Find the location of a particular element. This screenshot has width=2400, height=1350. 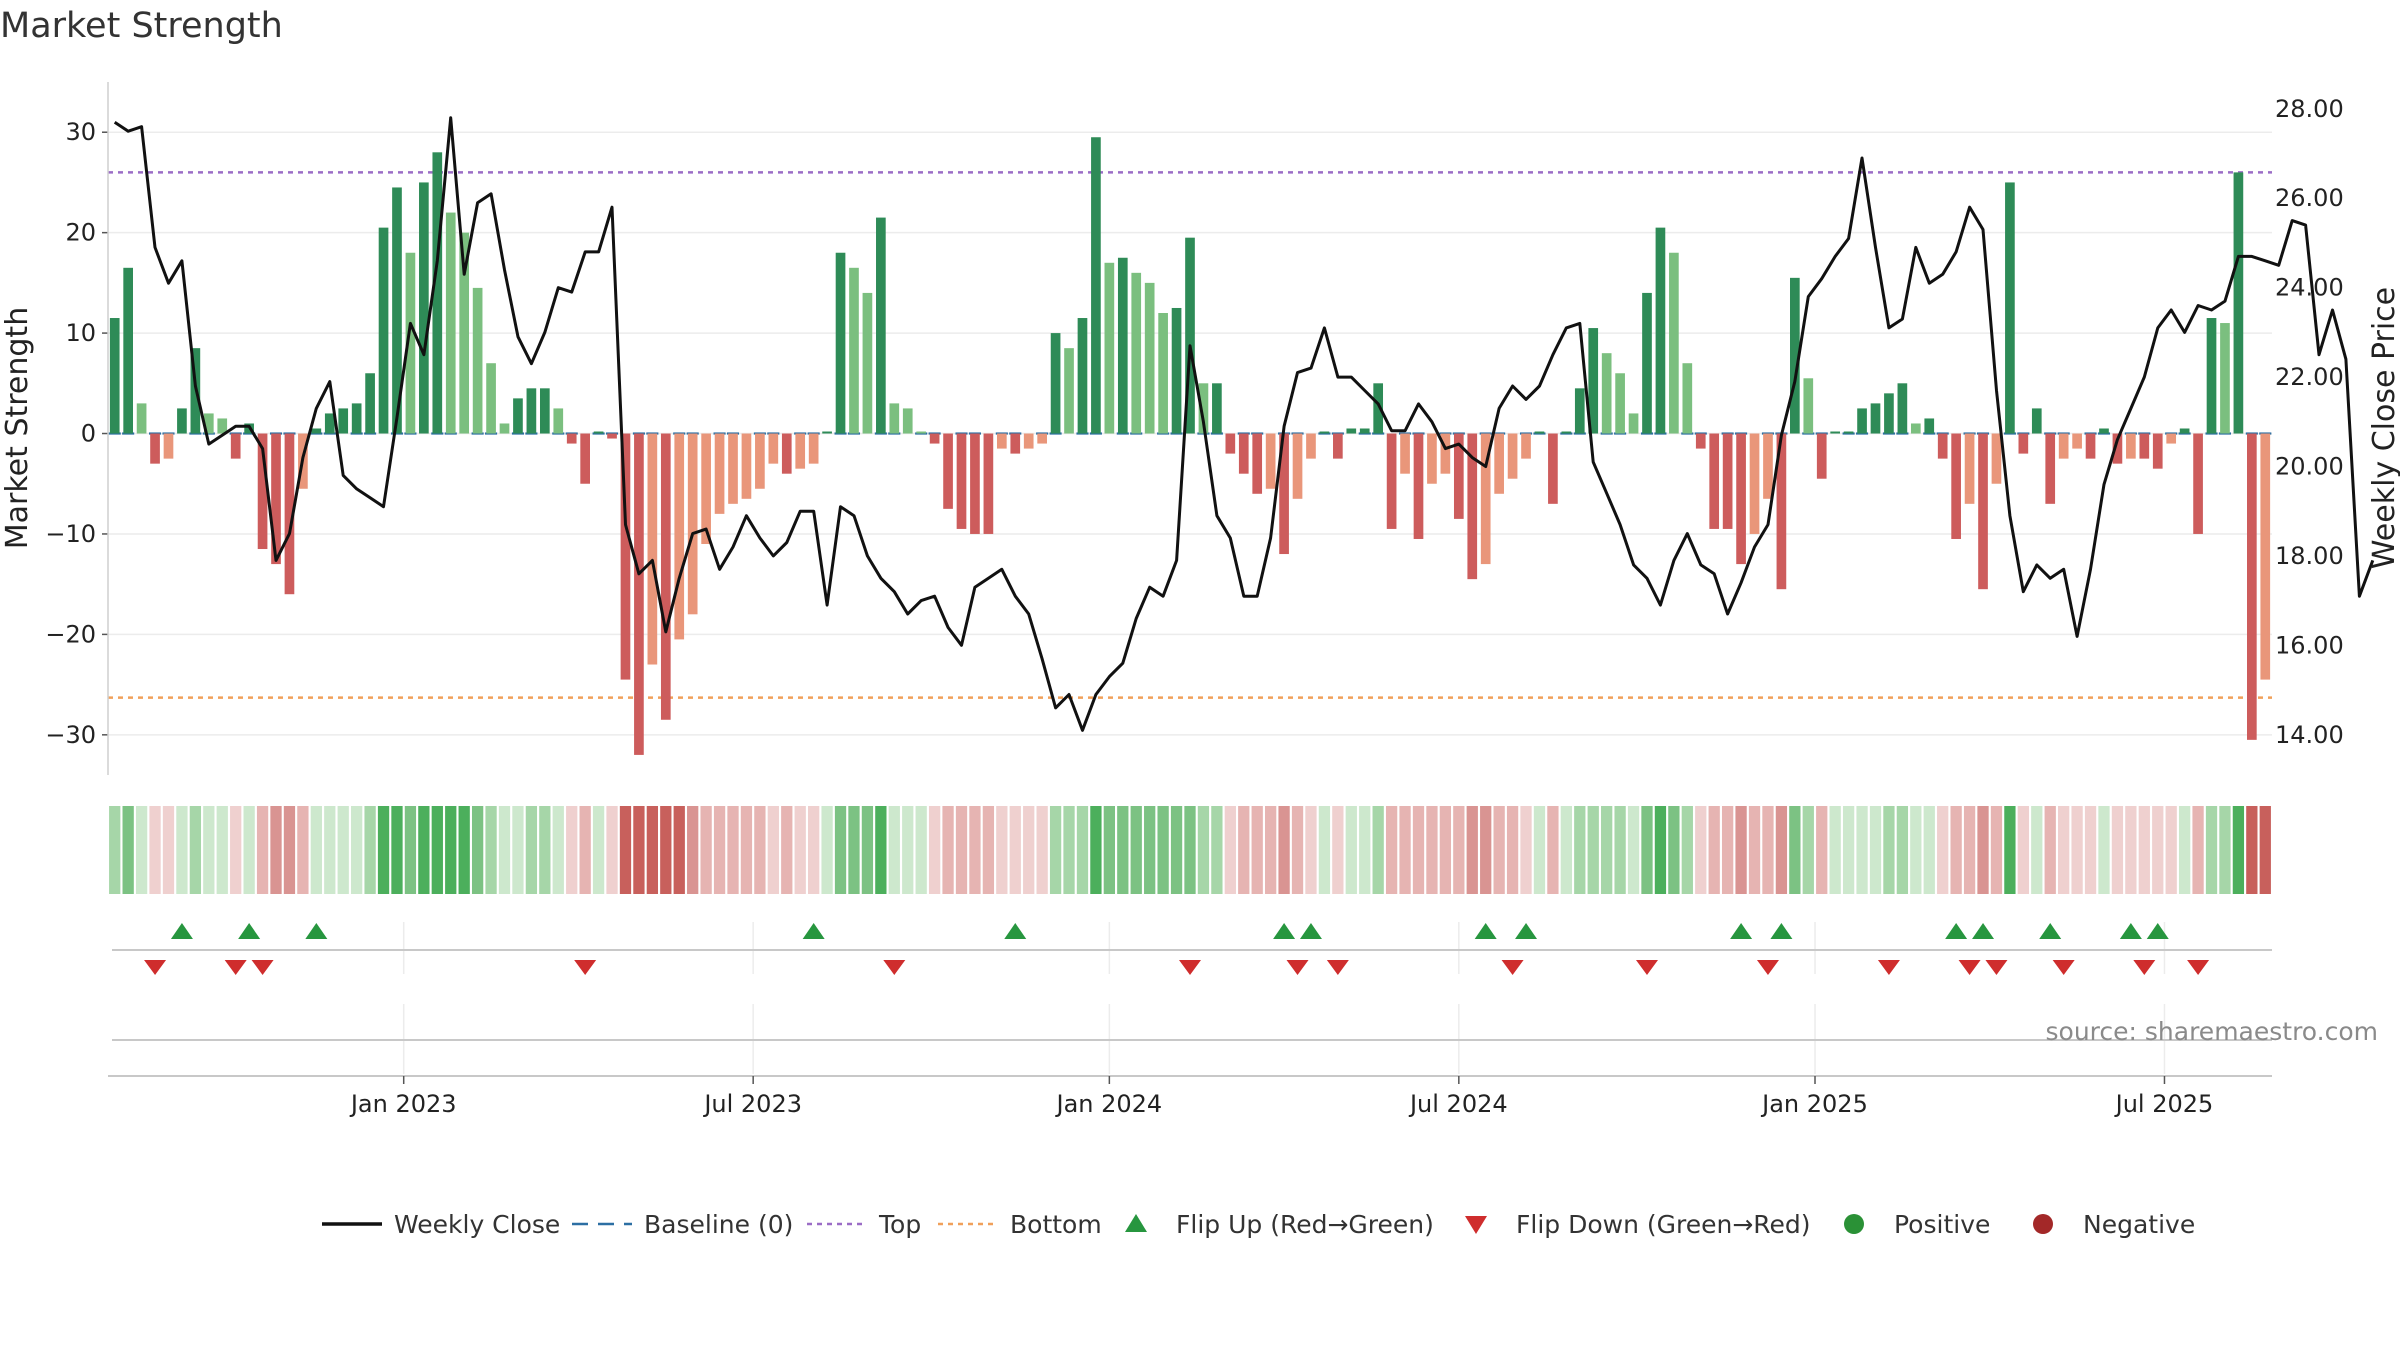

flip-markers is located at coordinates (1192, 982).